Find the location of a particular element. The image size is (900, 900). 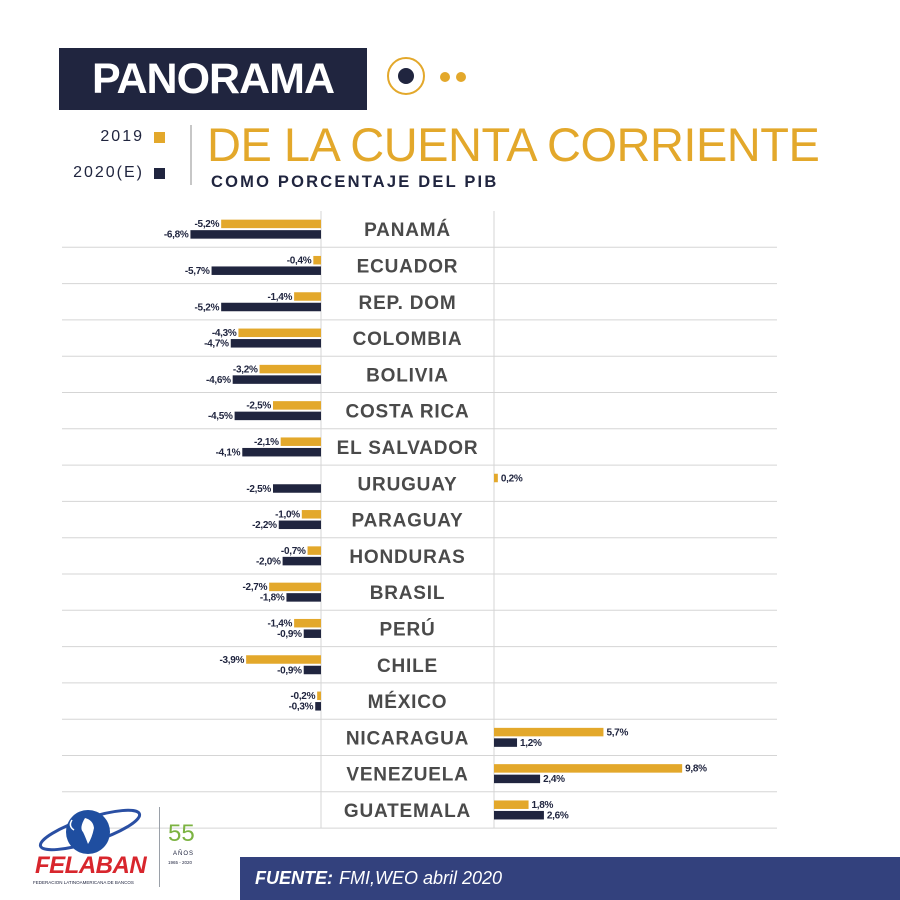

data-label: -1,8% is located at coordinates (272, 598).